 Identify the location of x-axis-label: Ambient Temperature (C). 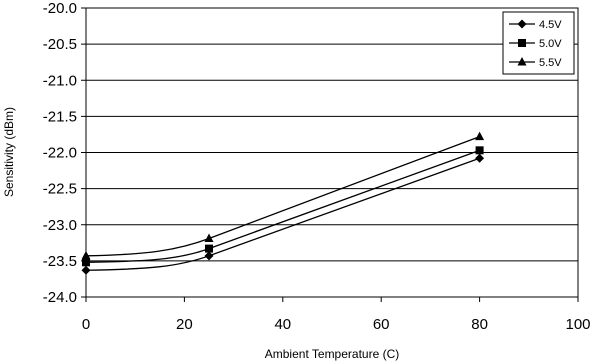
(332, 354).